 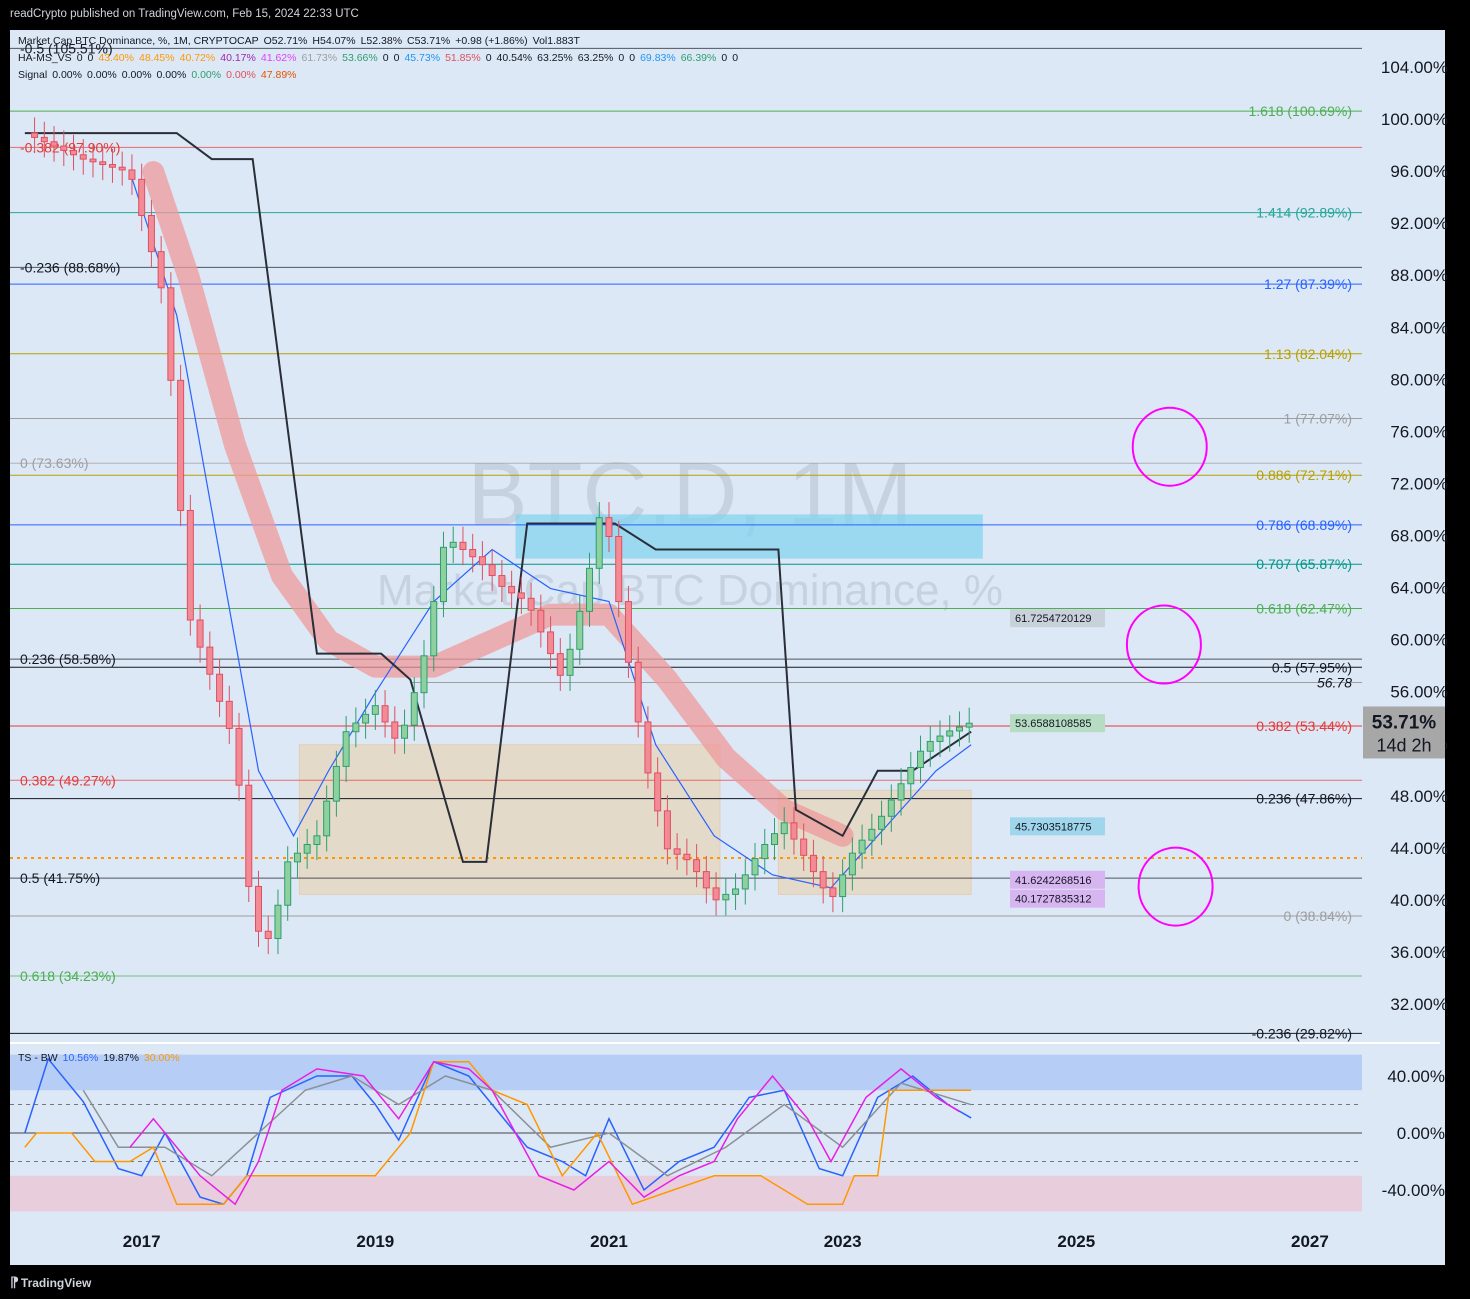 I want to click on brand-label: TradingView, so click(x=56, y=1283).